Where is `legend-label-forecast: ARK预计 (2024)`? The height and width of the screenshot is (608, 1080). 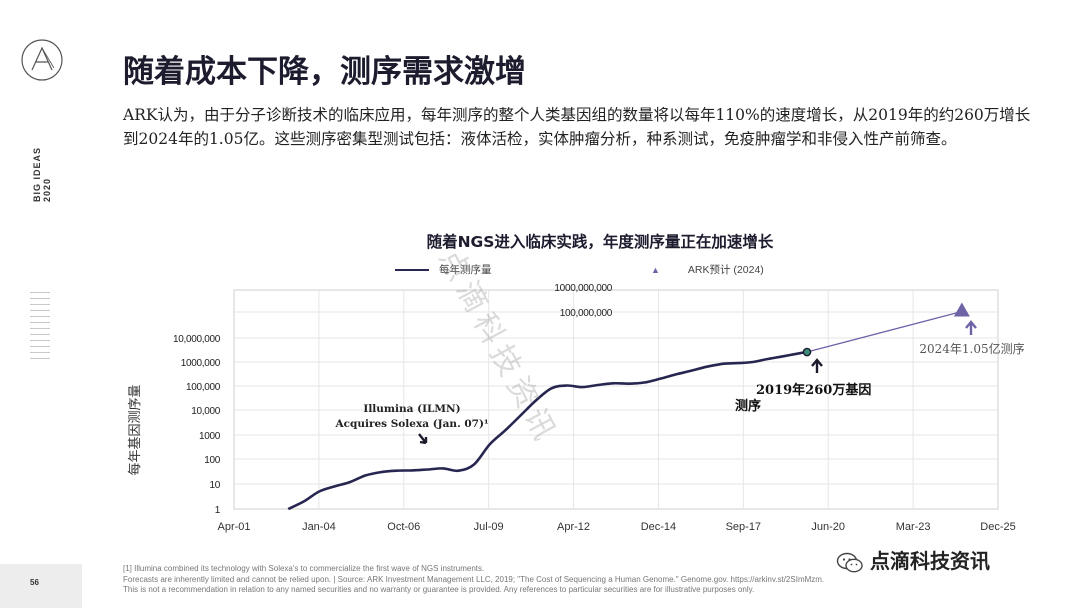 legend-label-forecast: ARK预计 (2024) is located at coordinates (725, 270).